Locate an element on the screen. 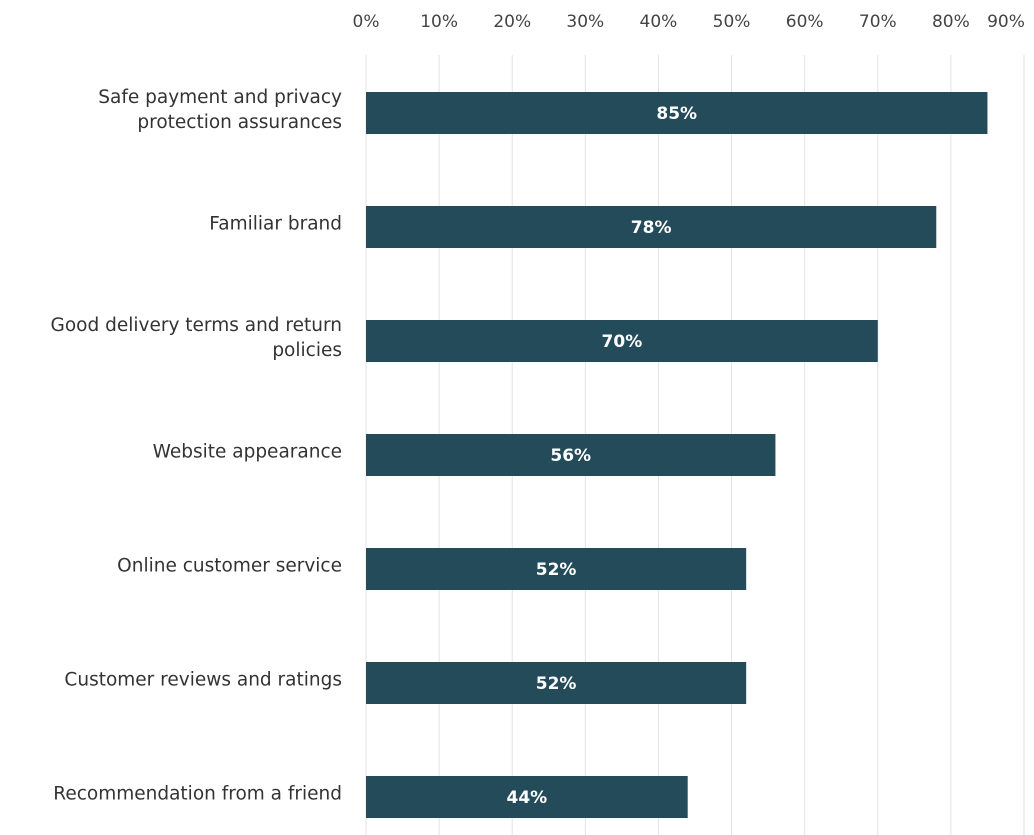 The image size is (1034, 835). x-tick-label: 60% is located at coordinates (805, 22).